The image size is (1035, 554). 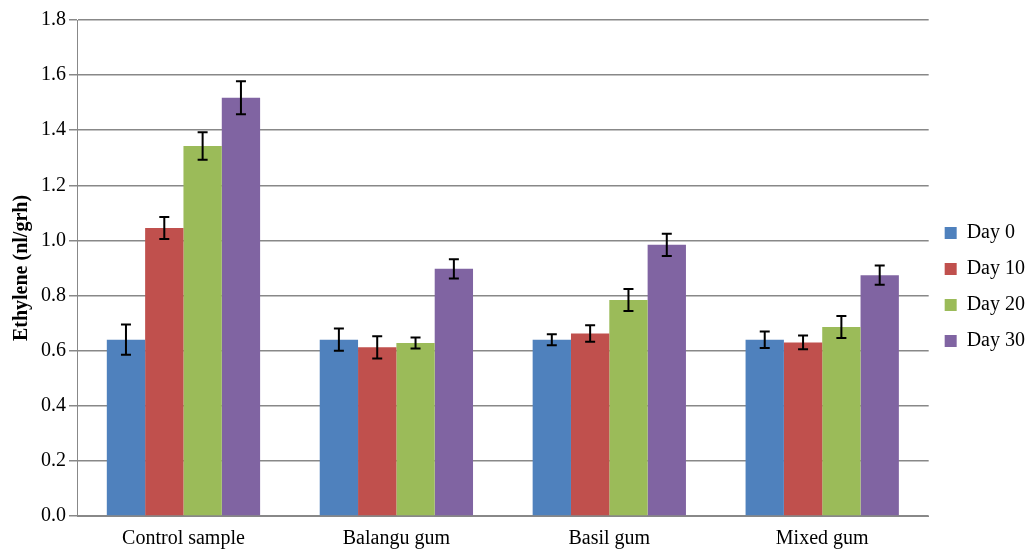 I want to click on legend-label: Day 0, so click(x=991, y=232).